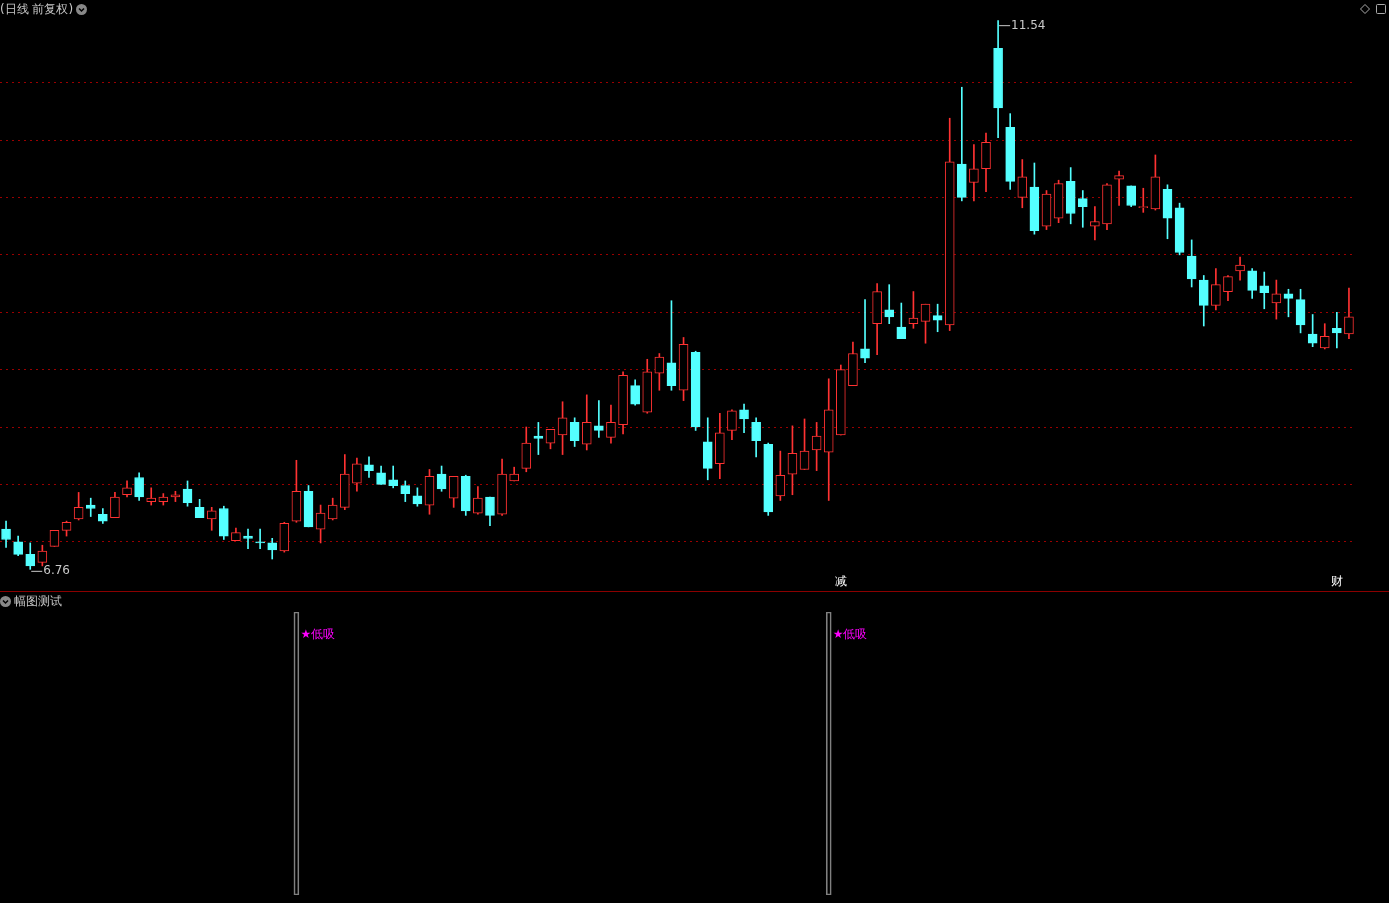 The image size is (1389, 903). Describe the element at coordinates (37, 9) in the screenshot. I see `chart-title: (日线 前复权)` at that location.